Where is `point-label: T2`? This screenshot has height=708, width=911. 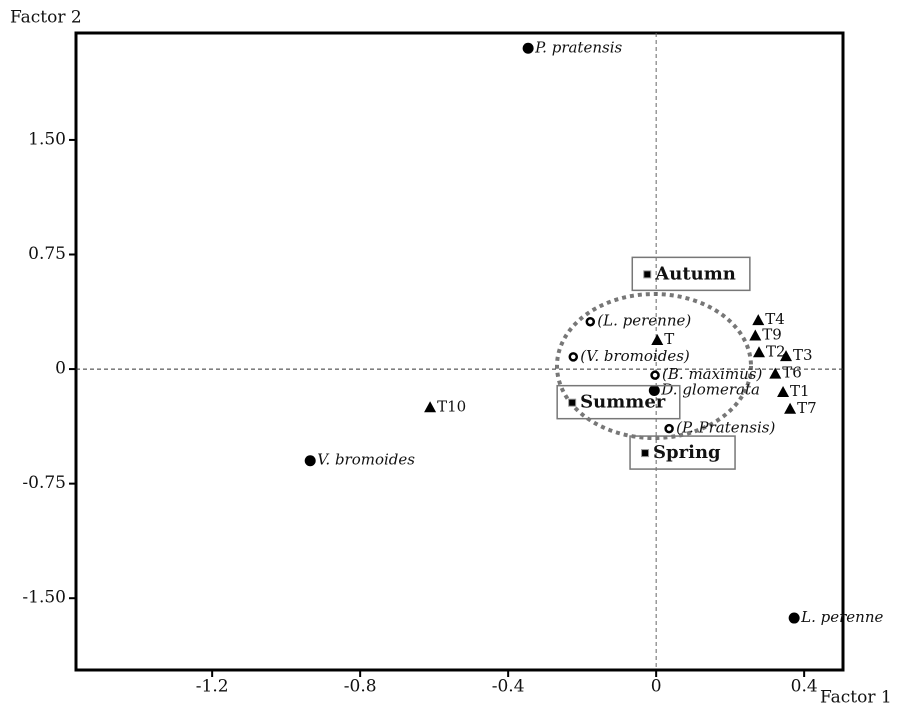 point-label: T2 is located at coordinates (776, 351).